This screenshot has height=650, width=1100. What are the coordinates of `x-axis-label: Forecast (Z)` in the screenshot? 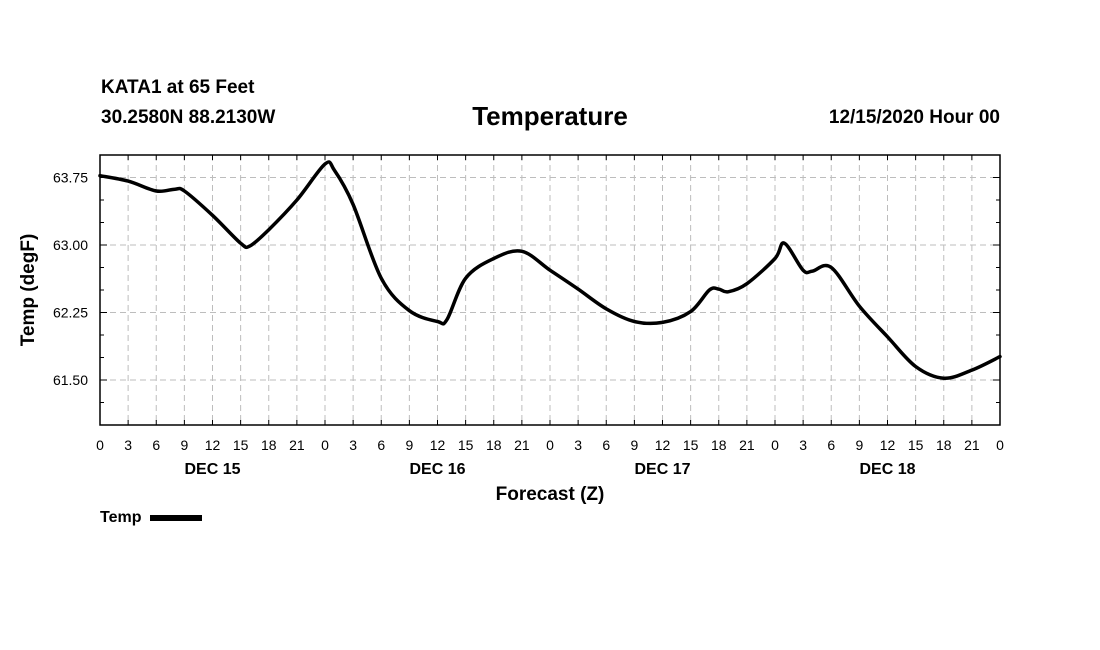 It's located at (550, 494).